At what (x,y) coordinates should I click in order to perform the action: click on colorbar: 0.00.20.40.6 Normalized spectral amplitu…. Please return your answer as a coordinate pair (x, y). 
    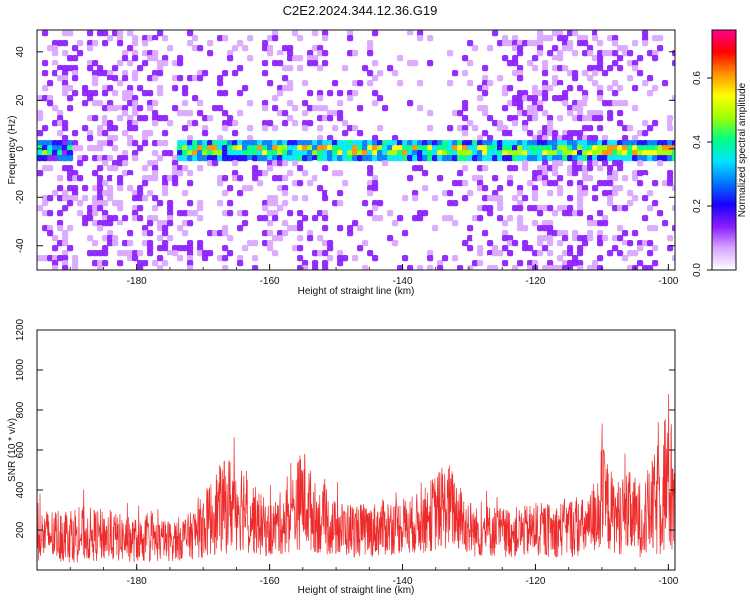
    Looking at the image, I should click on (720, 153).